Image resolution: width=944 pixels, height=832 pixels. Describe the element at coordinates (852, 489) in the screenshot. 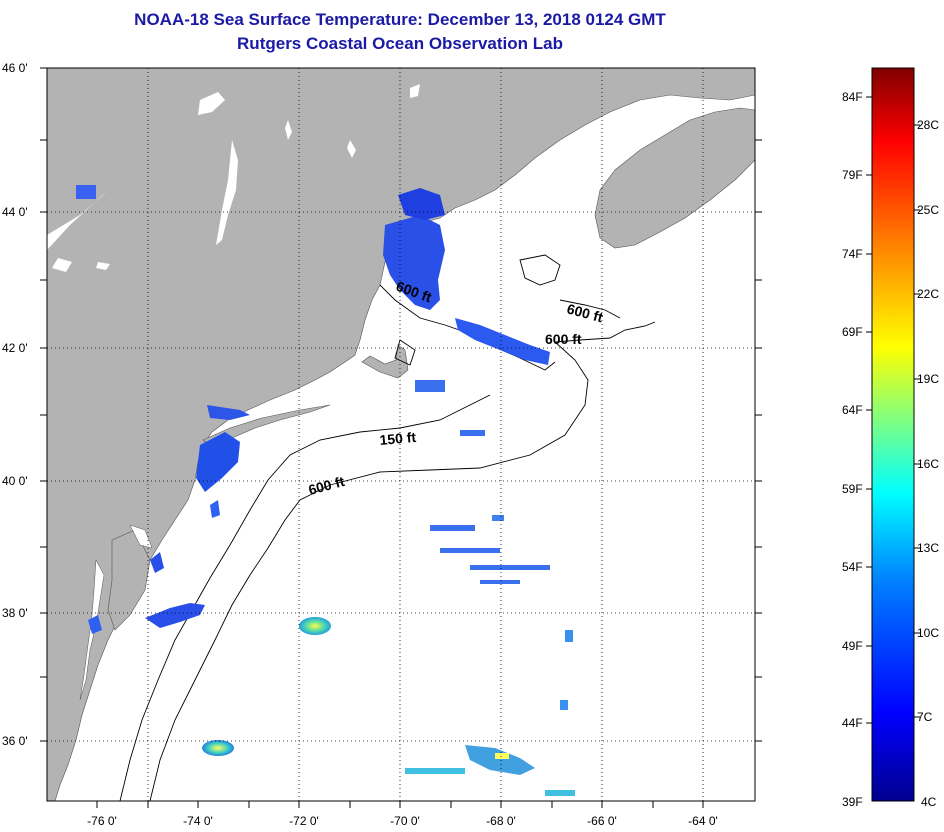

I see `cb-f-59: 59F` at that location.